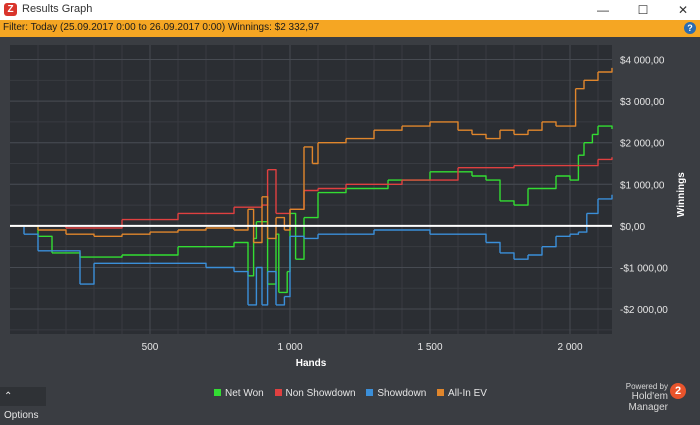 The height and width of the screenshot is (425, 700). I want to click on close-button: ✕, so click(683, 10).